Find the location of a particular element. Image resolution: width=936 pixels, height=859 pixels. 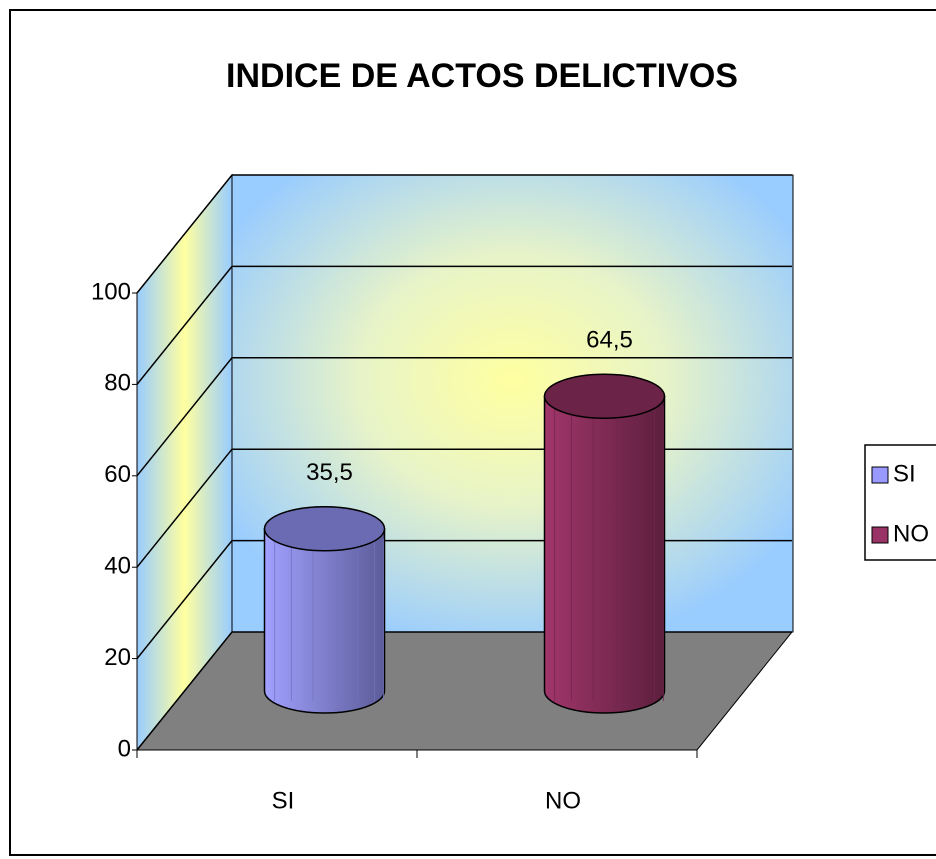

x-tick-label: SI is located at coordinates (283, 800).